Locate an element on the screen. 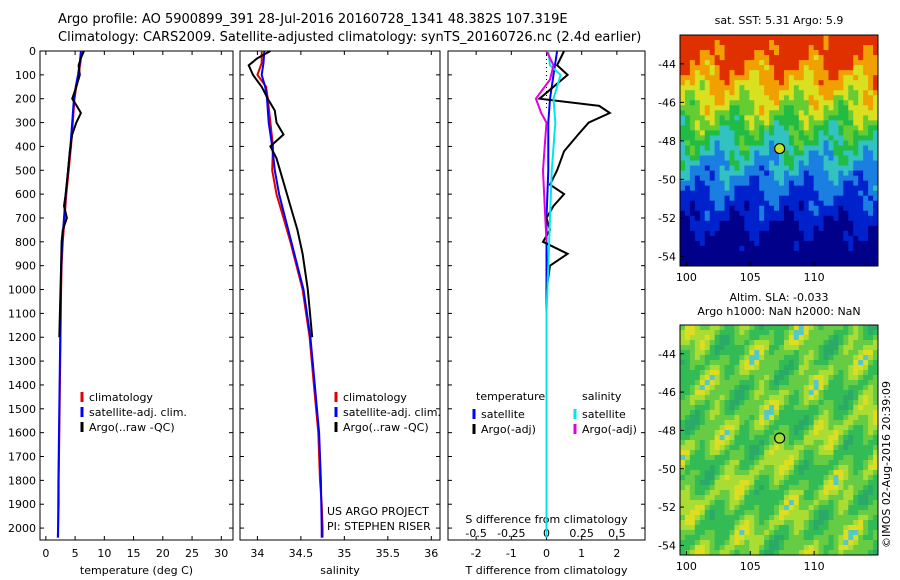 The width and height of the screenshot is (900, 580). y-tick-label: 0 is located at coordinates (32, 51).